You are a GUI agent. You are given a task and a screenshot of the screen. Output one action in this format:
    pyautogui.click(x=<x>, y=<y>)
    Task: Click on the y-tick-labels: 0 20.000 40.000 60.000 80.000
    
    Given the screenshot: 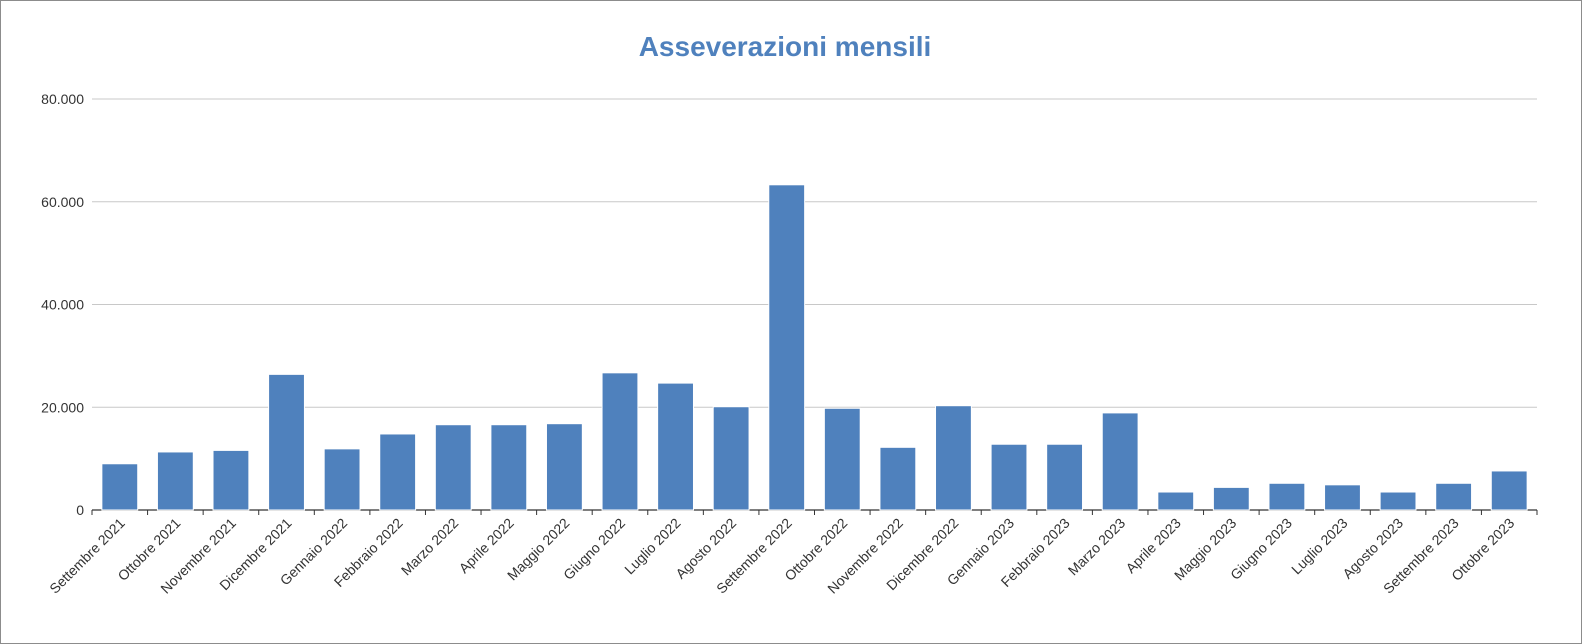 What is the action you would take?
    pyautogui.click(x=62, y=304)
    